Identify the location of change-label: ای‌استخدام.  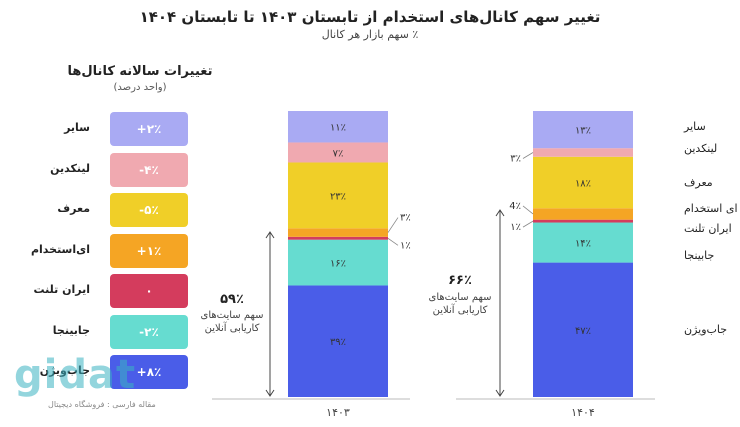
(60, 249).